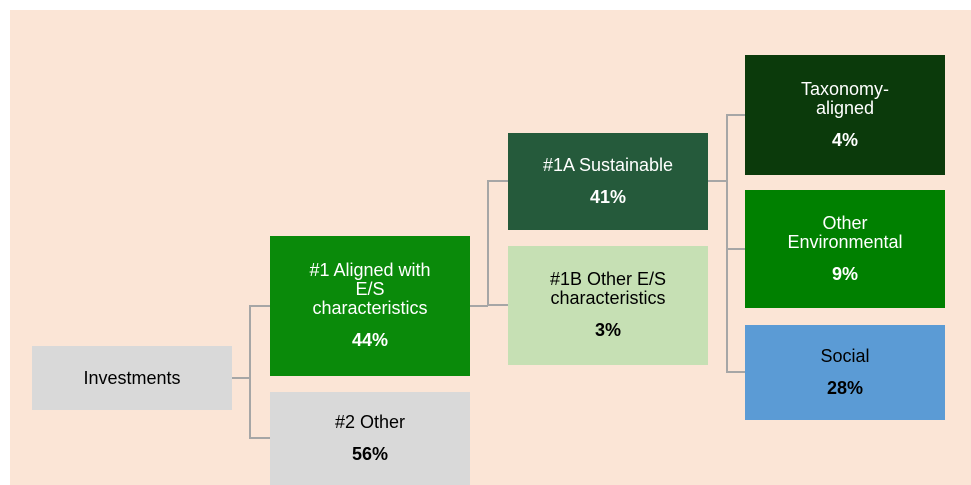  Describe the element at coordinates (370, 421) in the screenshot. I see `node-label: #2 Other` at that location.